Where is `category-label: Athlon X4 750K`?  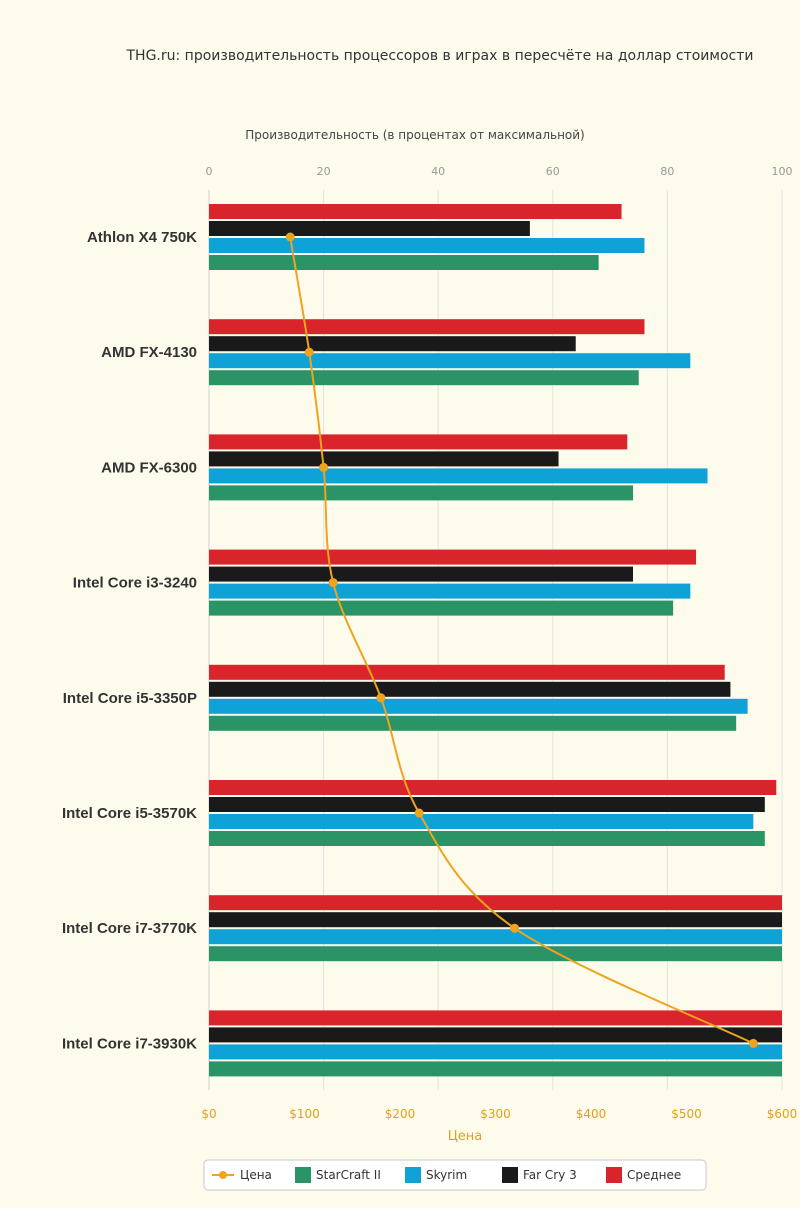
category-label: Athlon X4 750K is located at coordinates (142, 237).